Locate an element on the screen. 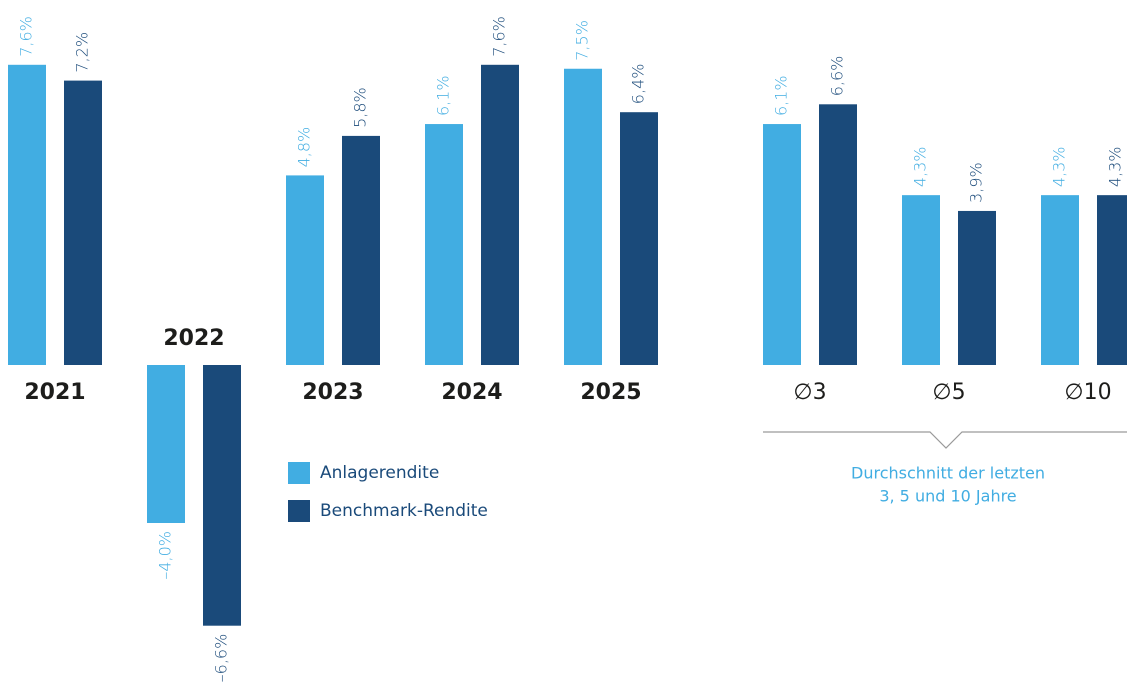 The width and height of the screenshot is (1127, 698). value-label: 4,8% is located at coordinates (304, 147).